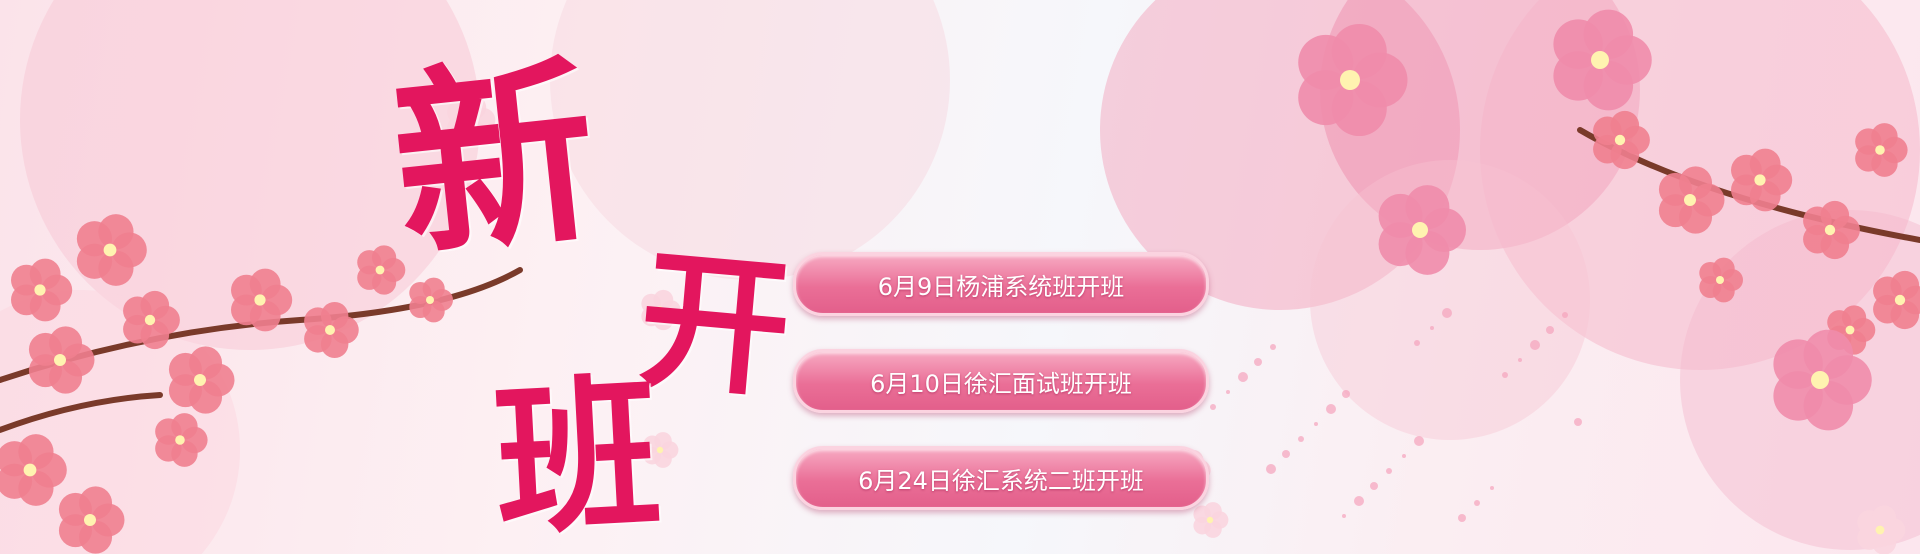 The height and width of the screenshot is (554, 1920). What do you see at coordinates (750, 140) in the screenshot?
I see `watercolor` at bounding box center [750, 140].